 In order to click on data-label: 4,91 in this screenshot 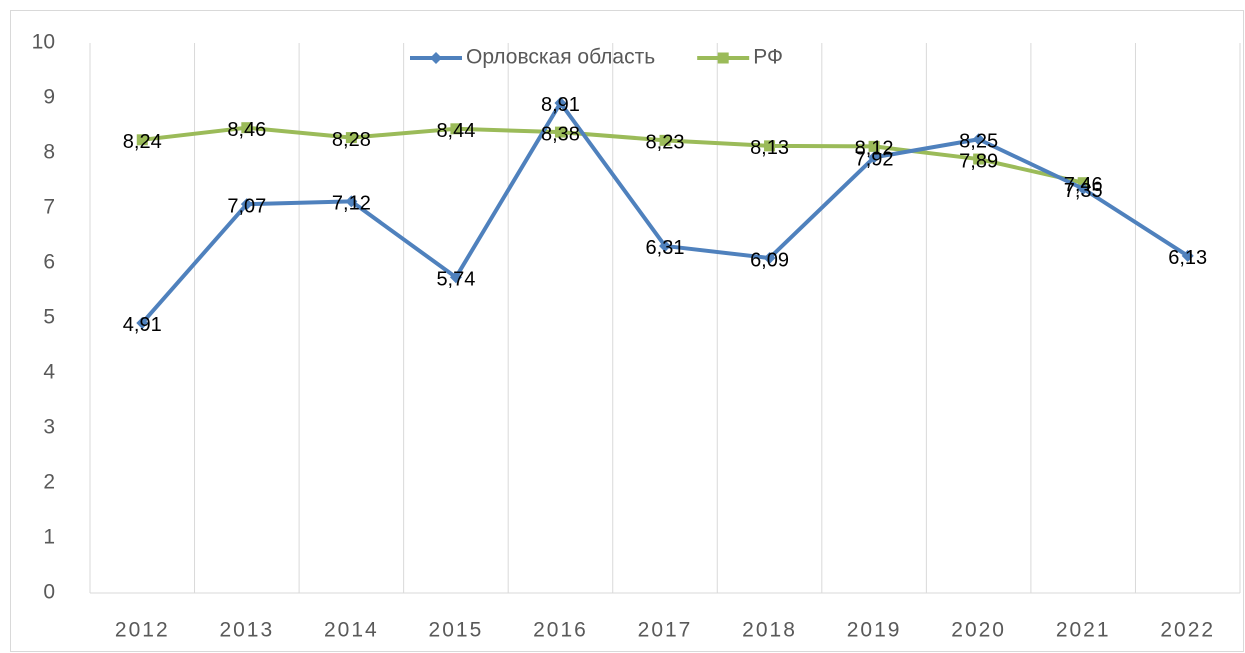, I will do `click(142, 325)`.